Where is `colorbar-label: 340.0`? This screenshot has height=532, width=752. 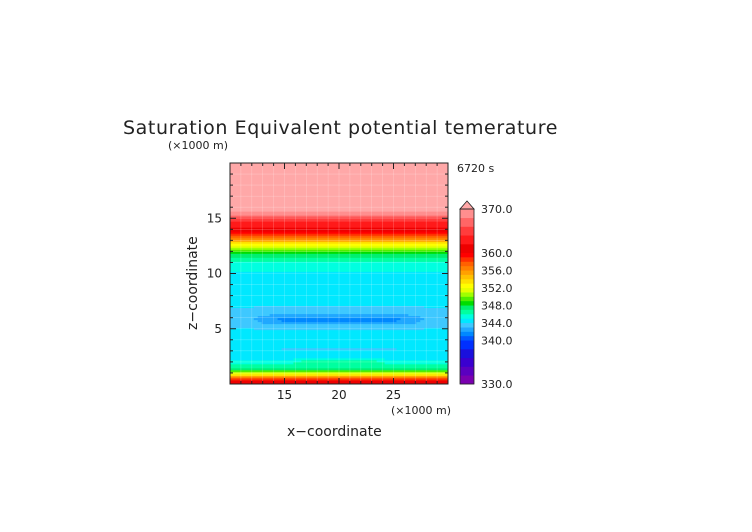
colorbar-label: 340.0 is located at coordinates (497, 340).